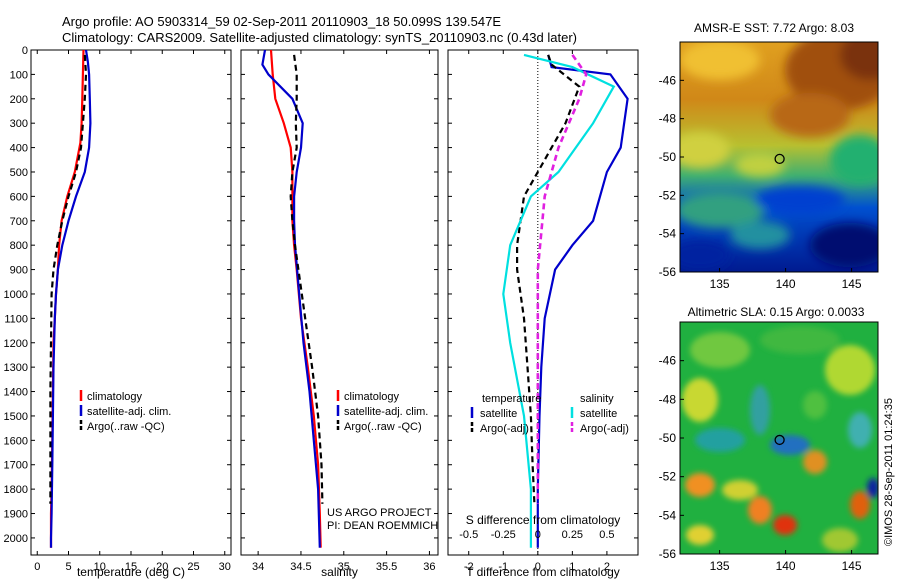 Image resolution: width=900 pixels, height=580 pixels. I want to click on x2-tick-label: 0.25, so click(572, 535).